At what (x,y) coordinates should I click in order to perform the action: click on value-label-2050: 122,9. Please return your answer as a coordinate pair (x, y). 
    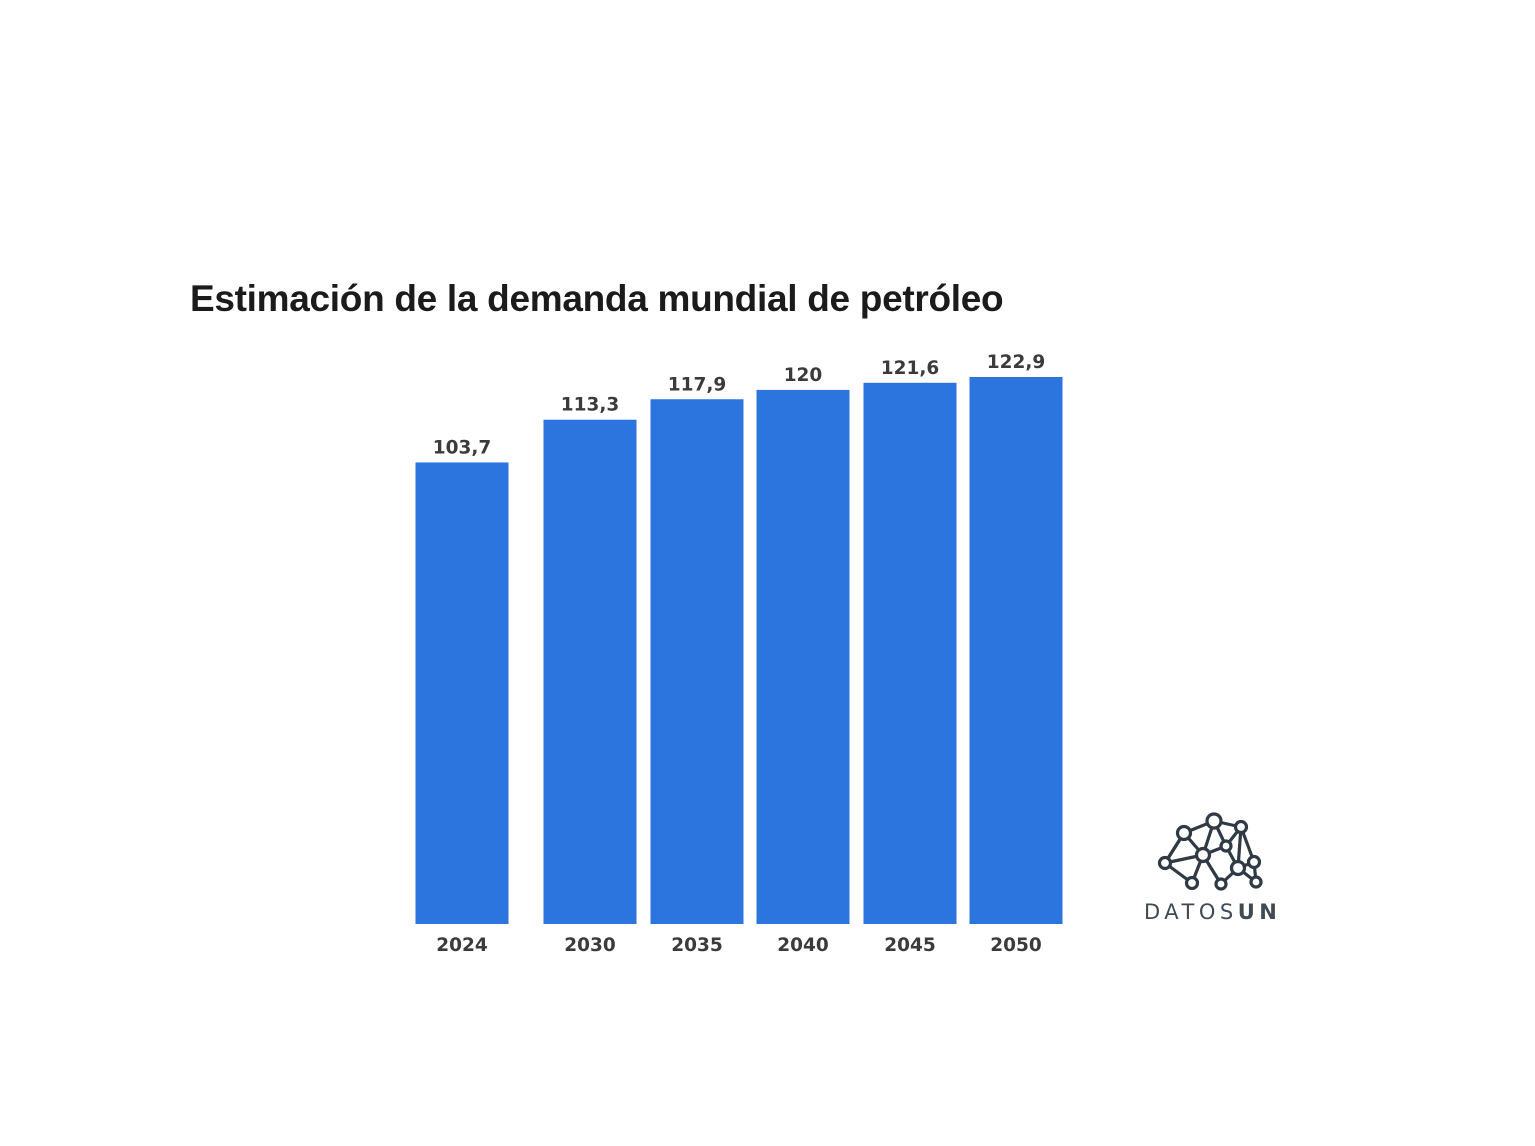
    Looking at the image, I should click on (1016, 362).